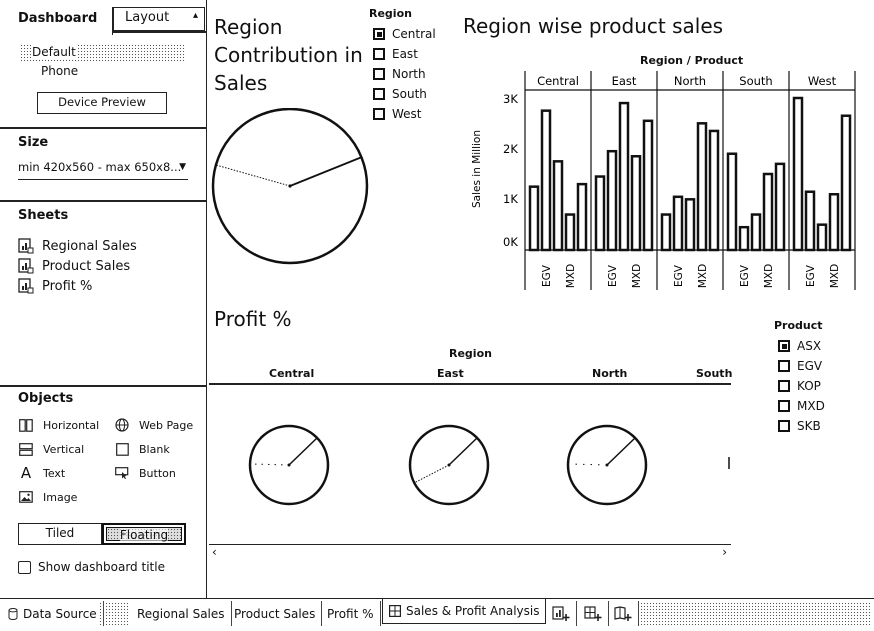  Describe the element at coordinates (153, 425) in the screenshot. I see `object-web-page: Web Page` at that location.